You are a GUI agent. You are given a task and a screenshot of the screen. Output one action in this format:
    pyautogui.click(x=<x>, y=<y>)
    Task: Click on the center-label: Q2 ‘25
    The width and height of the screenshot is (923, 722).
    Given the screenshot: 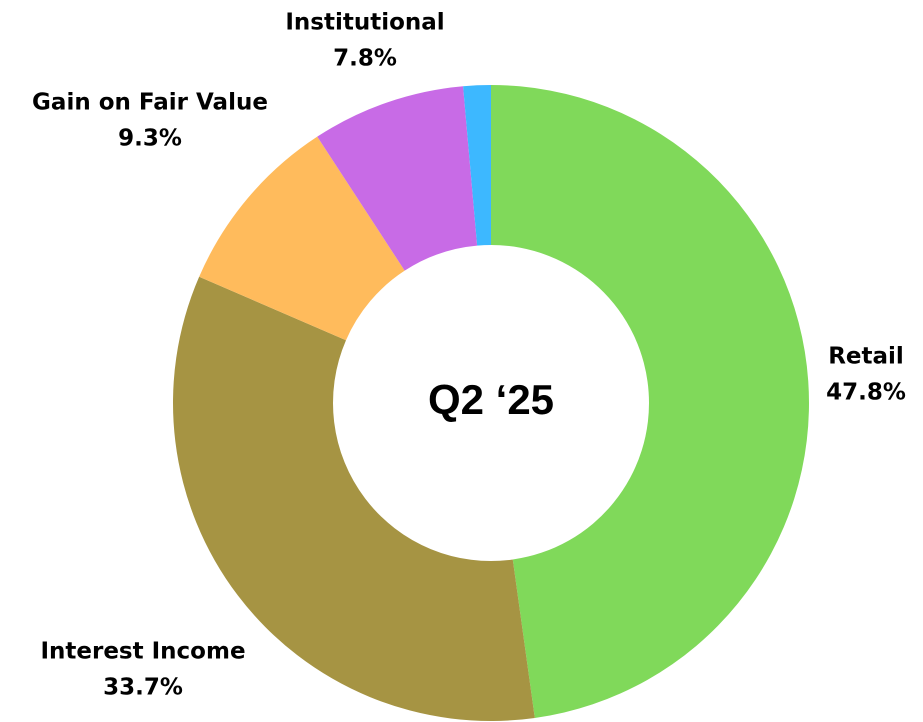 What is the action you would take?
    pyautogui.click(x=491, y=399)
    